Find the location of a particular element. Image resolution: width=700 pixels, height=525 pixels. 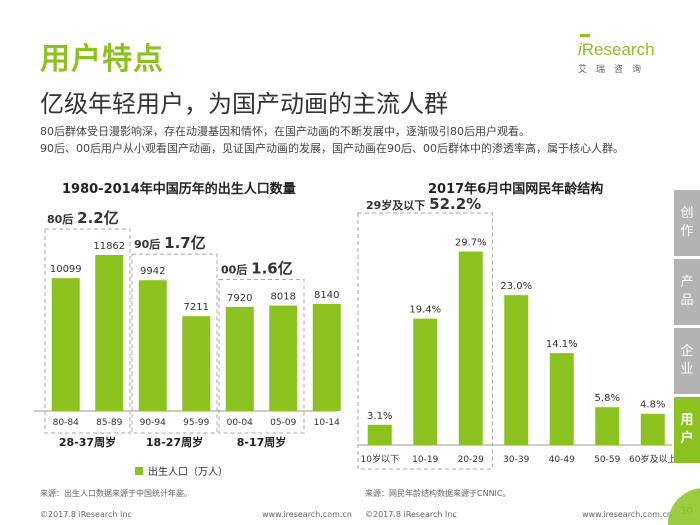

copyright-left: ©2017.8 iResearch Inc is located at coordinates (86, 514).